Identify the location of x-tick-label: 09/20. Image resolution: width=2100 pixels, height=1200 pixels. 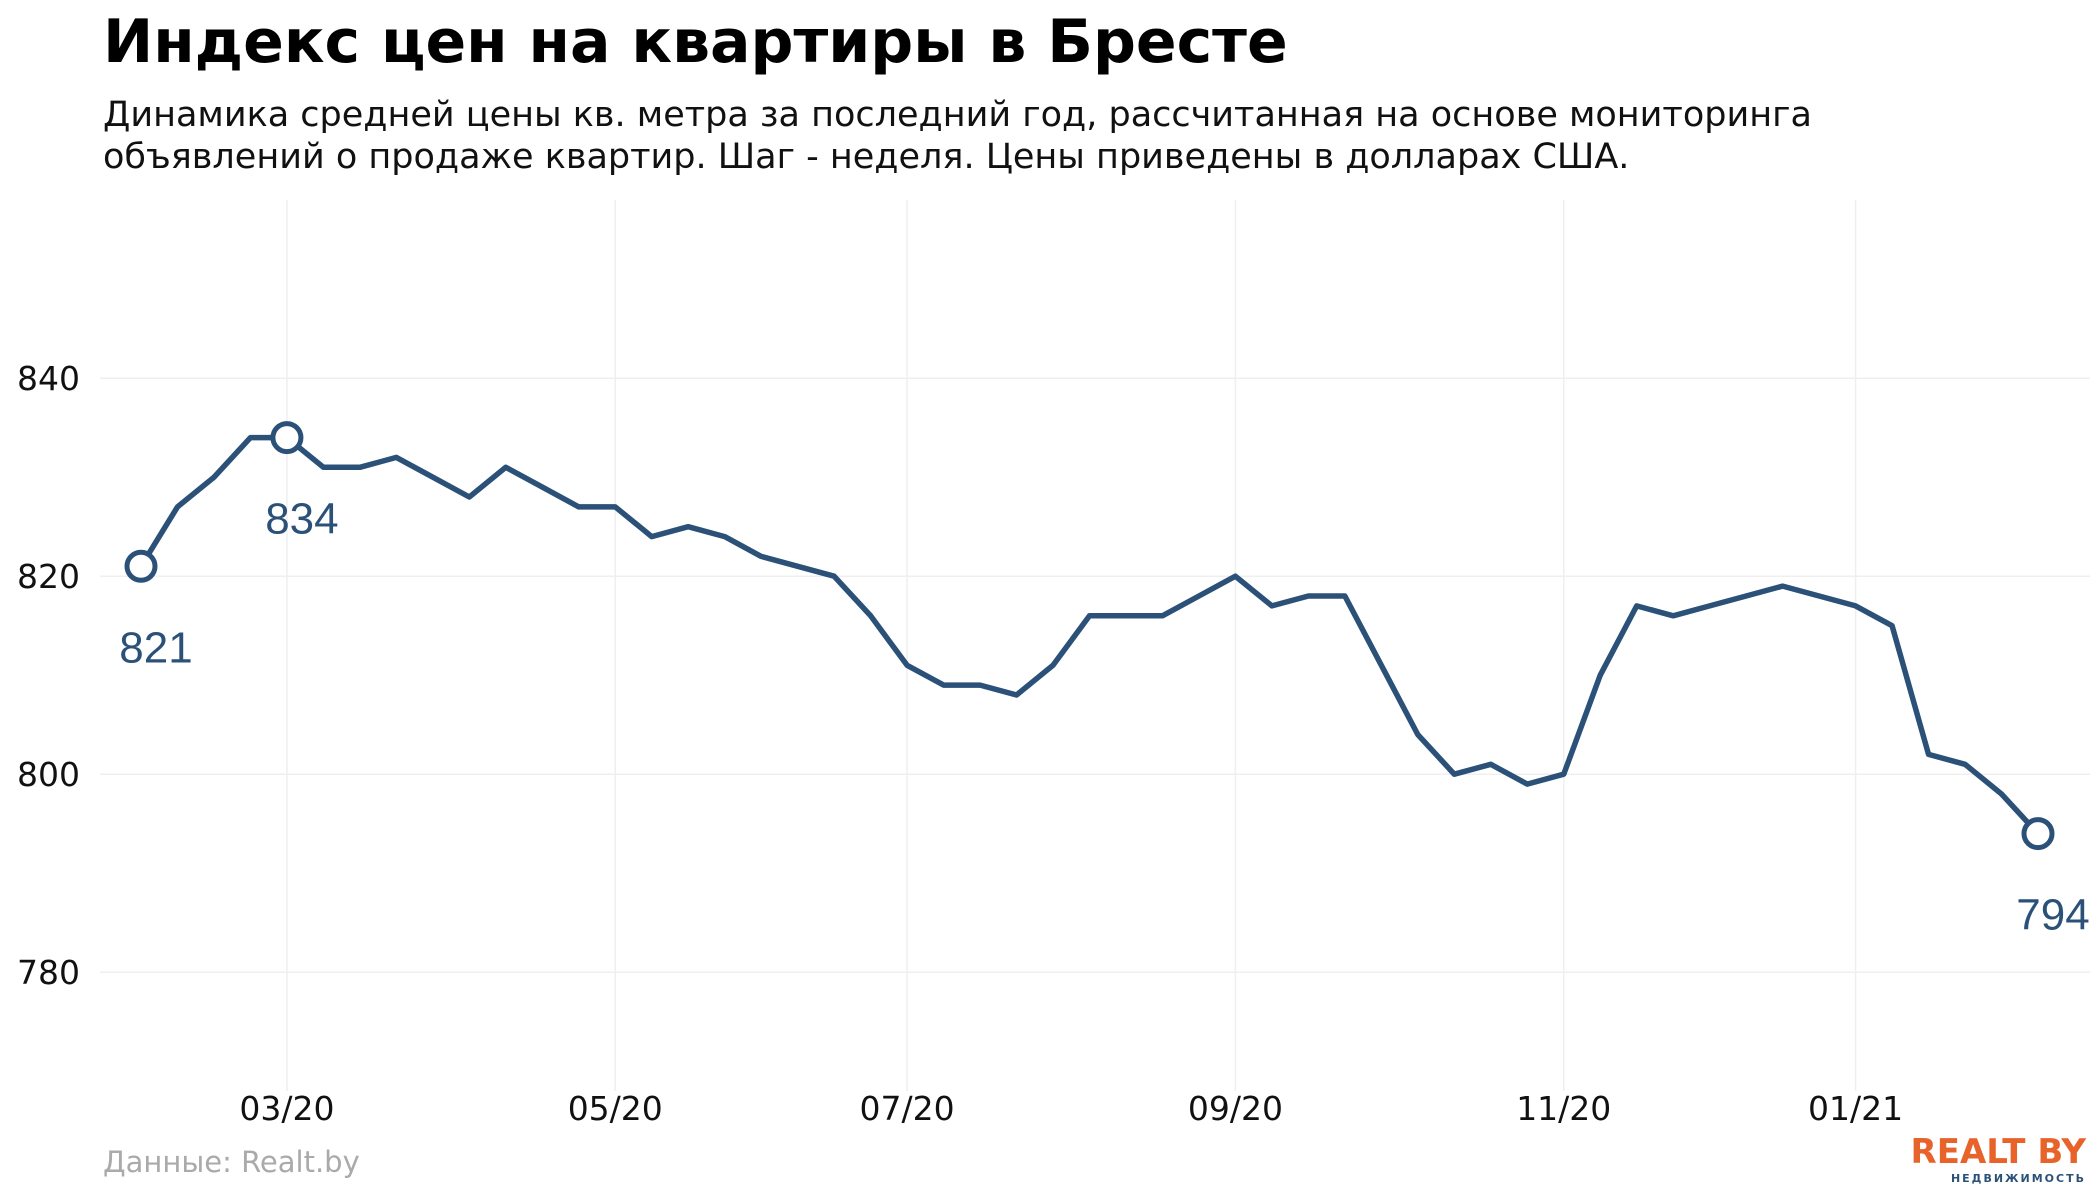
(1235, 1108).